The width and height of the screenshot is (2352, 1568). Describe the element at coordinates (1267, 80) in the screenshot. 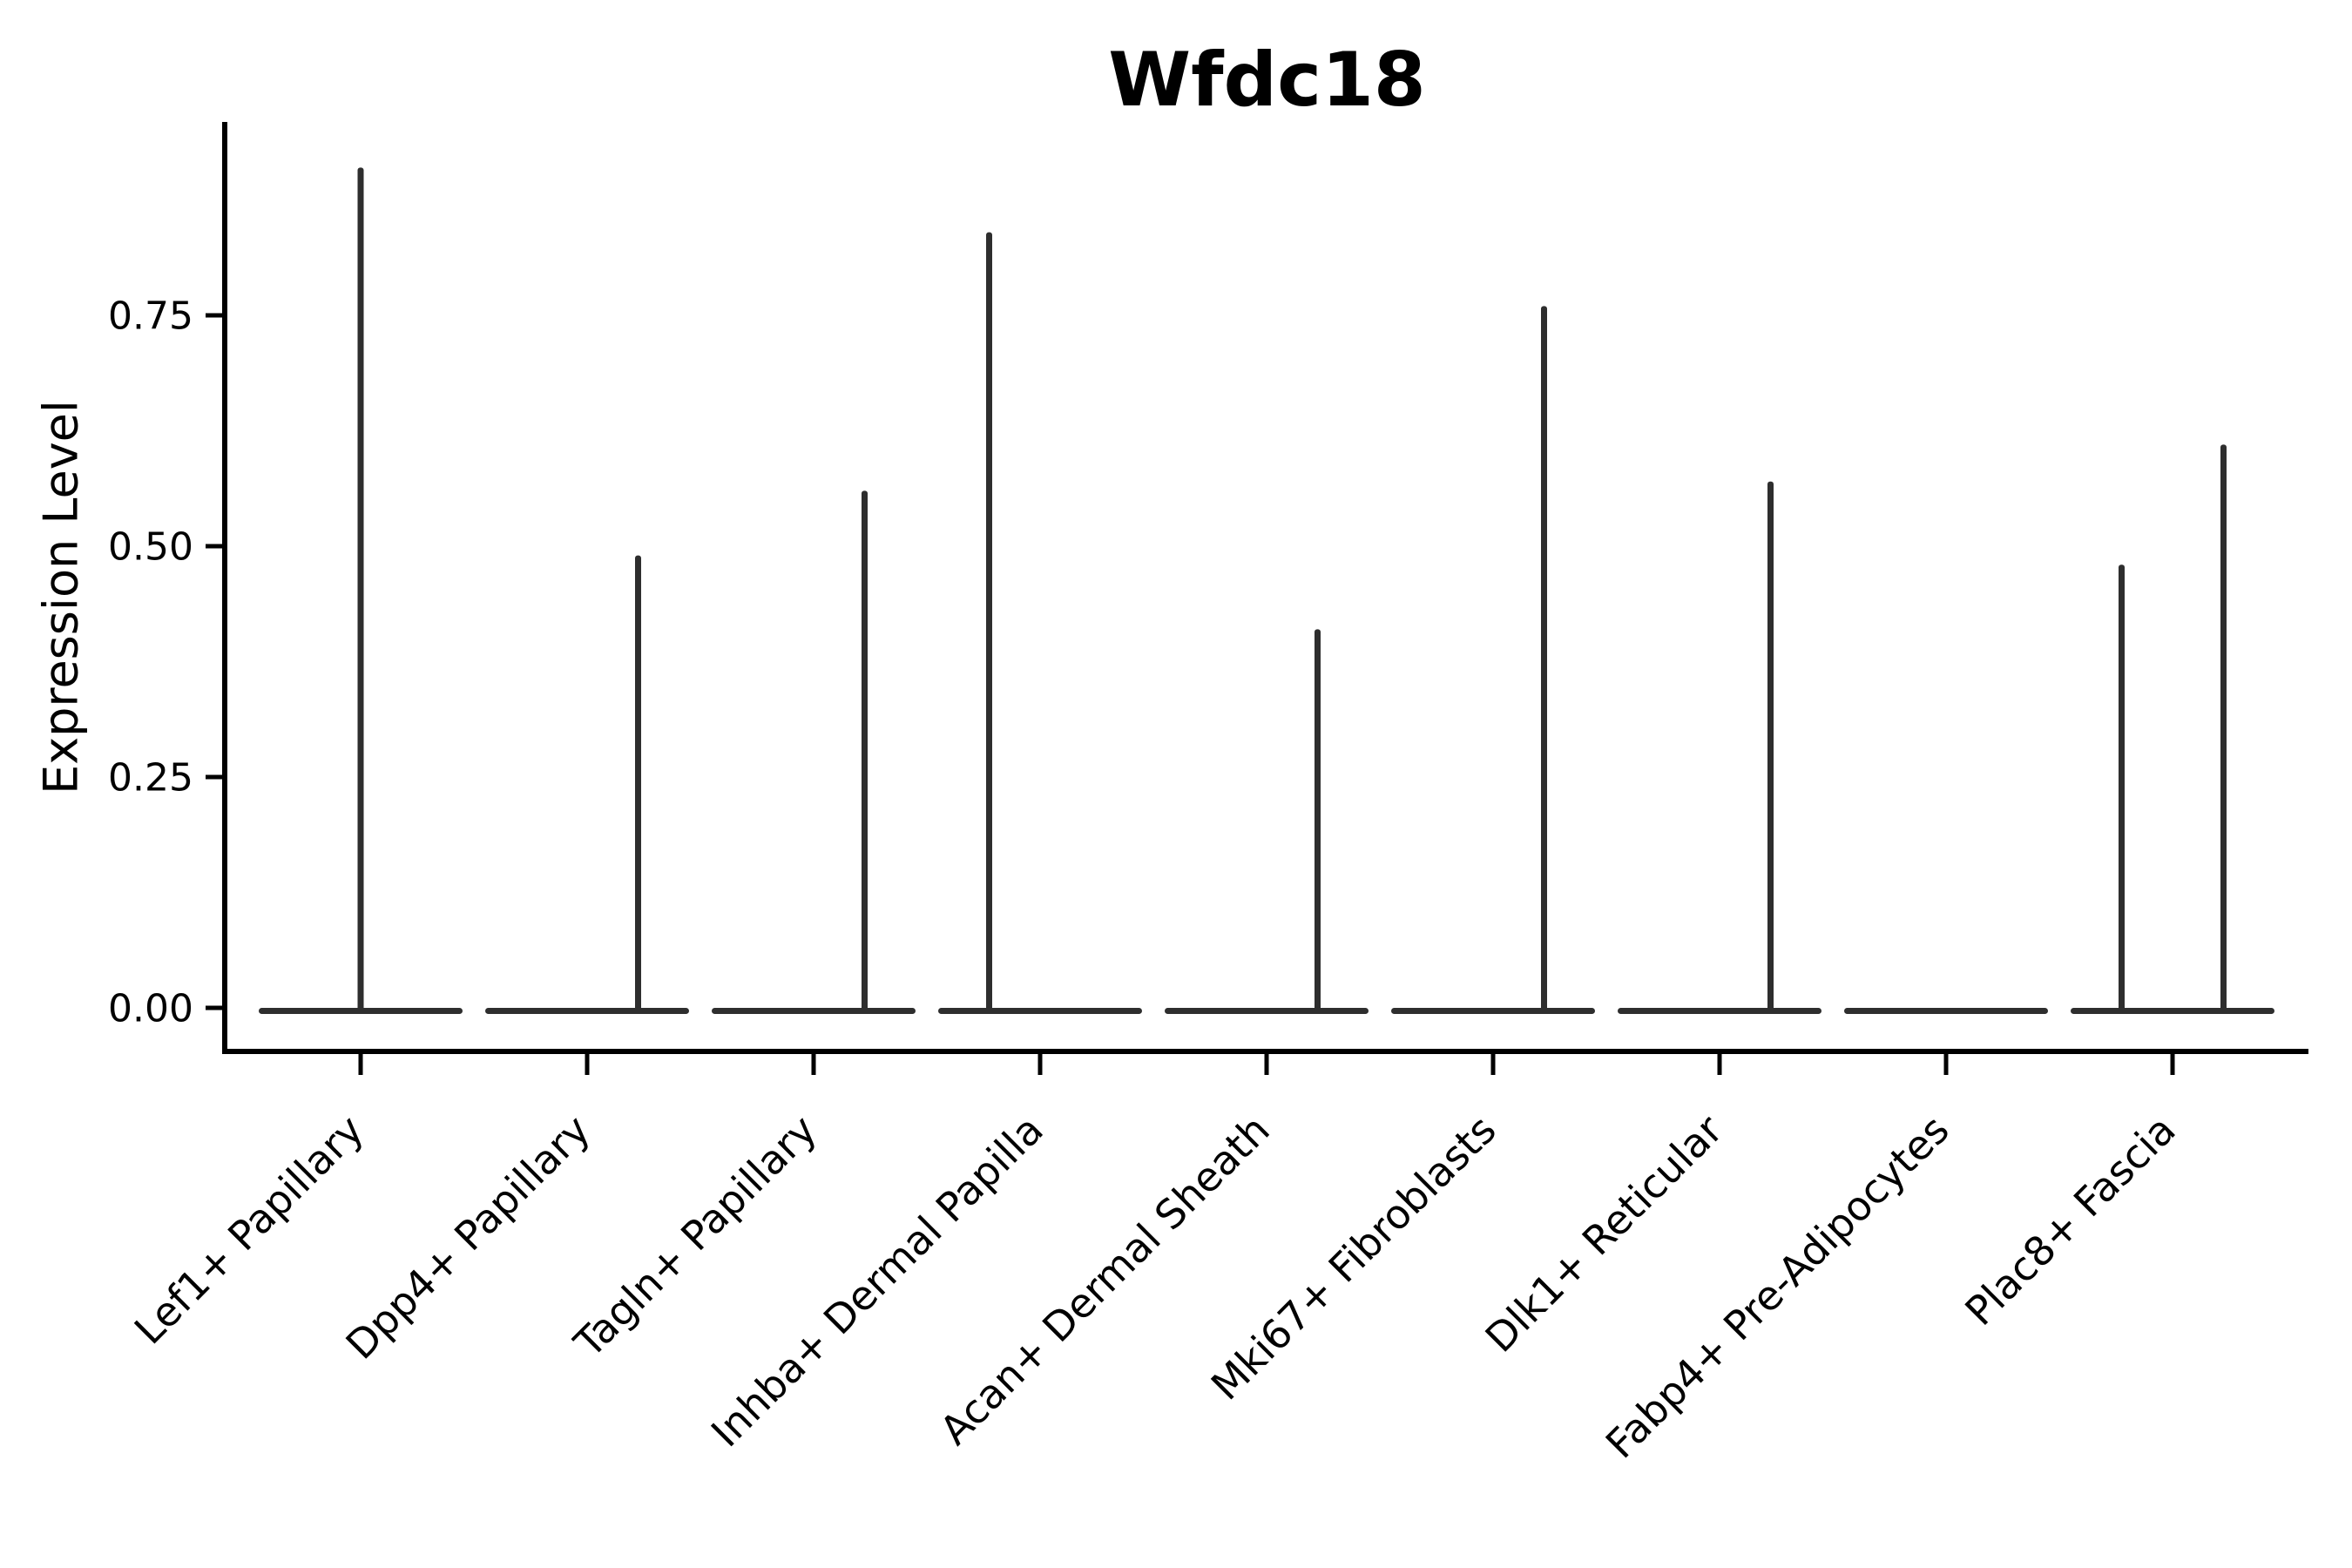

I see `plot-title: Wfdc18` at that location.